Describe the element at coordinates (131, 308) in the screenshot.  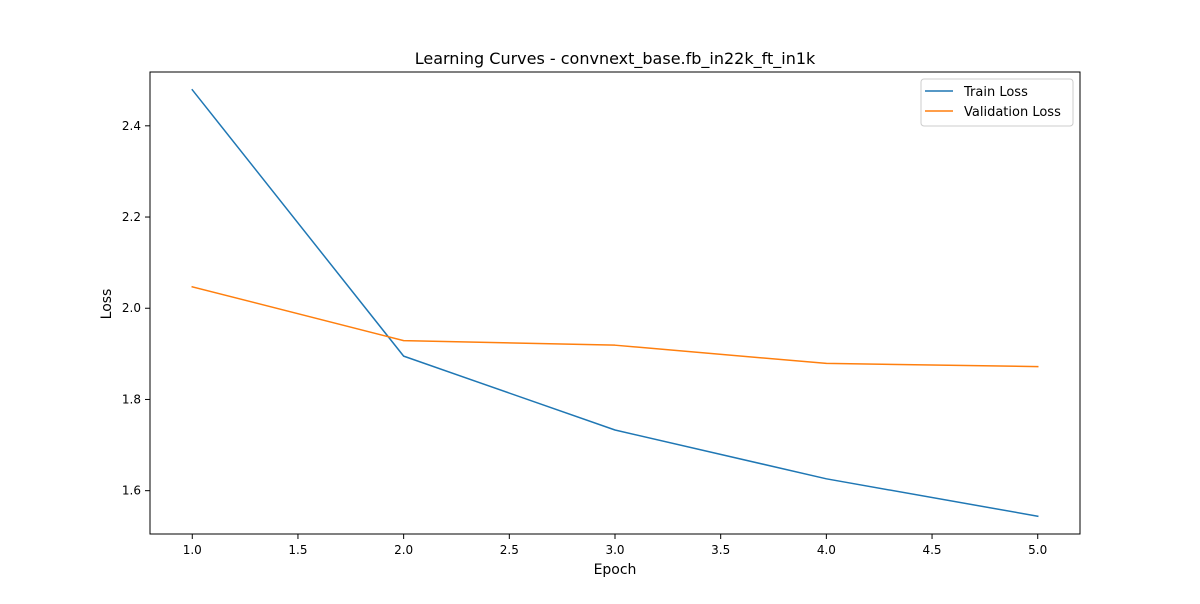
I see `y-tick-label: 2.0` at that location.